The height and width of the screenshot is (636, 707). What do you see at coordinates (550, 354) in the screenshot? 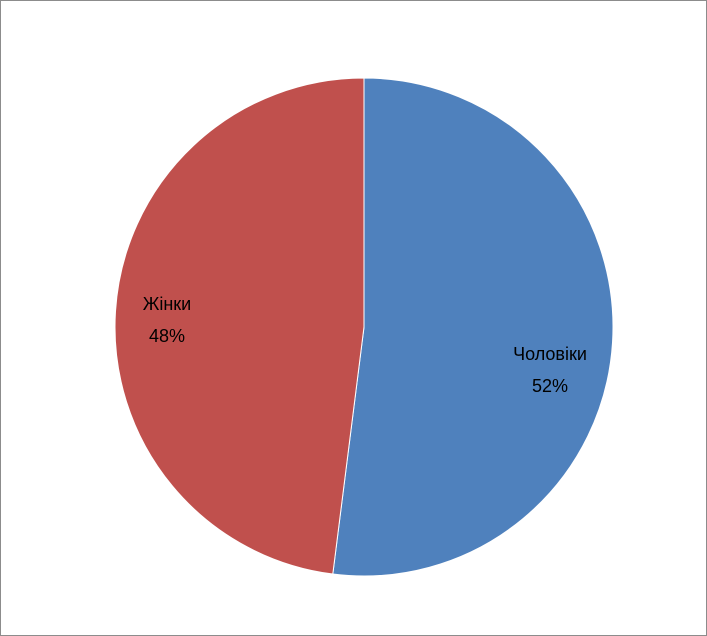
I see `slice-label-men-name: Чоловіки` at bounding box center [550, 354].